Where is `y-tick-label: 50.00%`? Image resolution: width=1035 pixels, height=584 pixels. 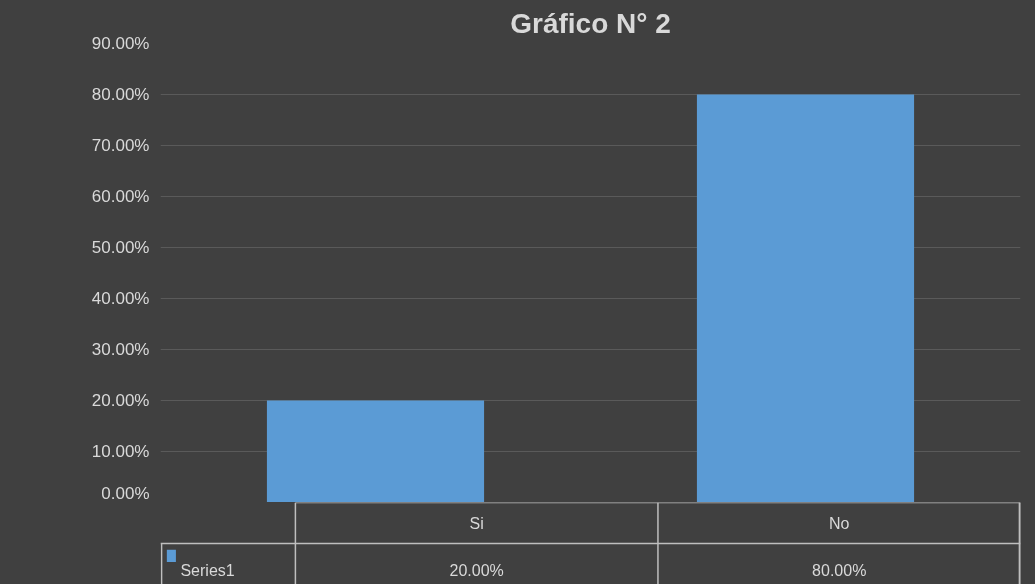
y-tick-label: 50.00% is located at coordinates (120, 247).